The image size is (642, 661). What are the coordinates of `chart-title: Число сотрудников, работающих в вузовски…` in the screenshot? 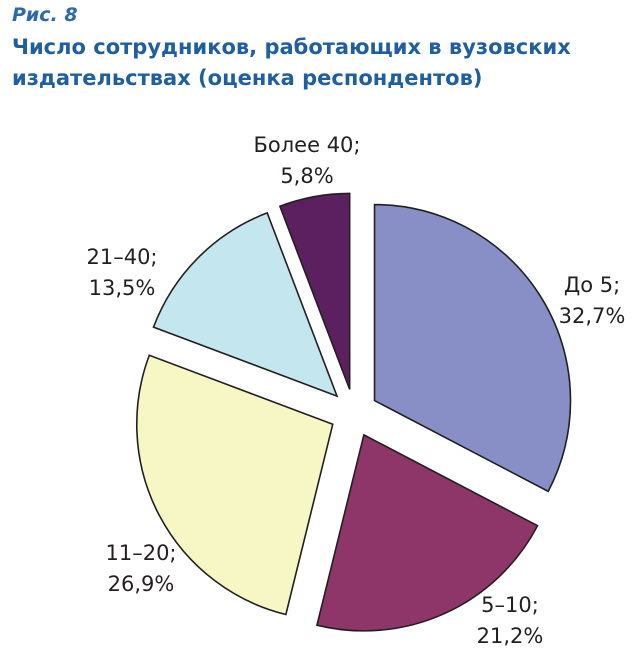 It's located at (291, 62).